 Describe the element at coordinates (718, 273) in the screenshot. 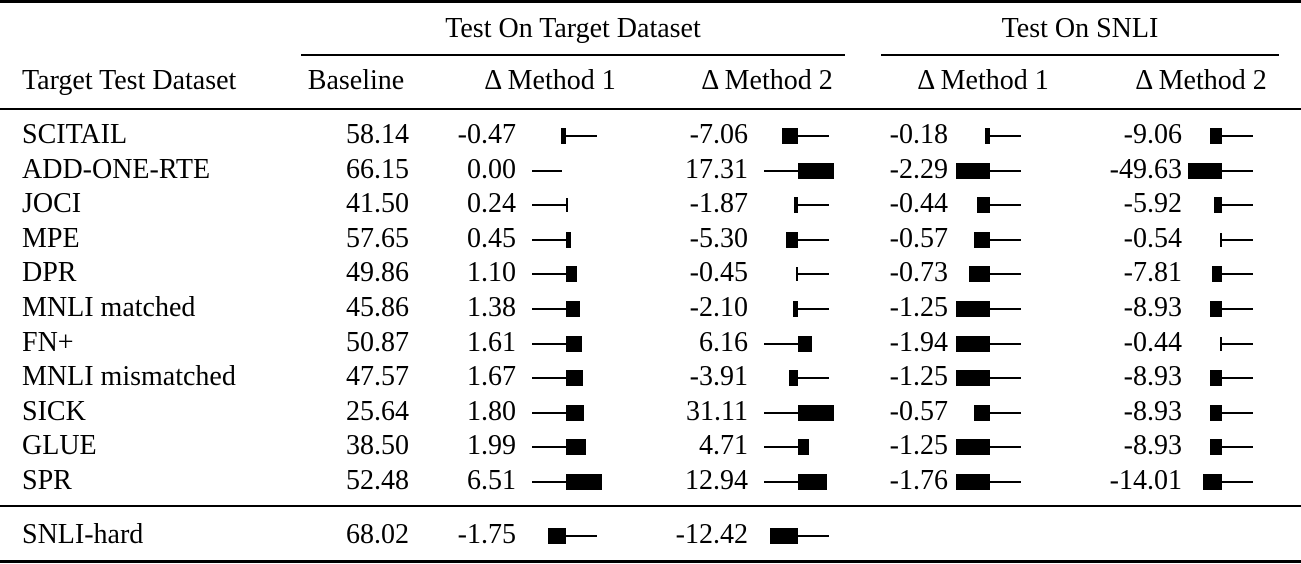

I see `row-target-m2-value: -0.45` at that location.